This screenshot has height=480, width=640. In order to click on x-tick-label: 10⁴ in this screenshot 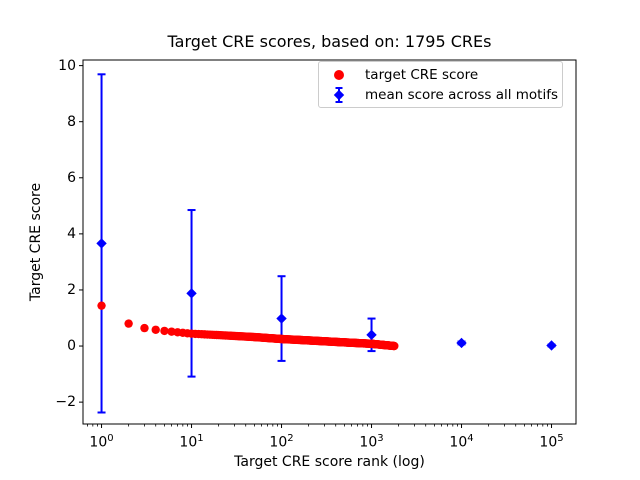, I will do `click(461, 442)`.